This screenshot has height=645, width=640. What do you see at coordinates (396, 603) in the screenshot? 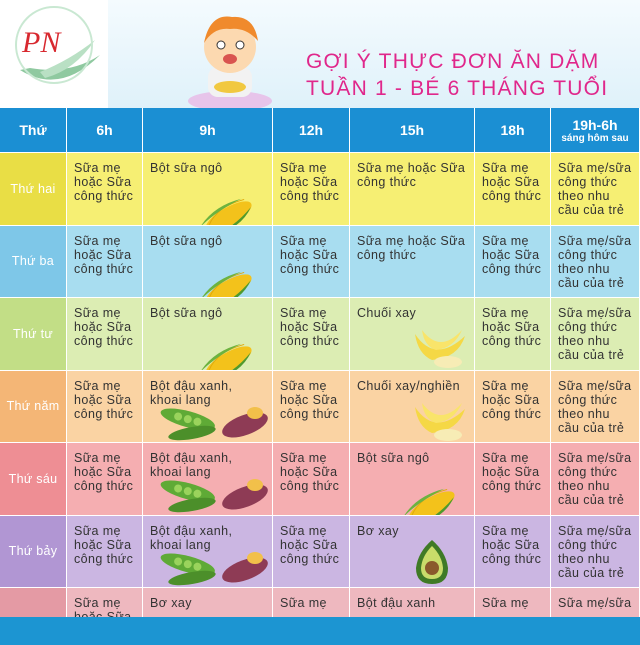
I see `menu-text: Bột đậu xanh` at bounding box center [396, 603].